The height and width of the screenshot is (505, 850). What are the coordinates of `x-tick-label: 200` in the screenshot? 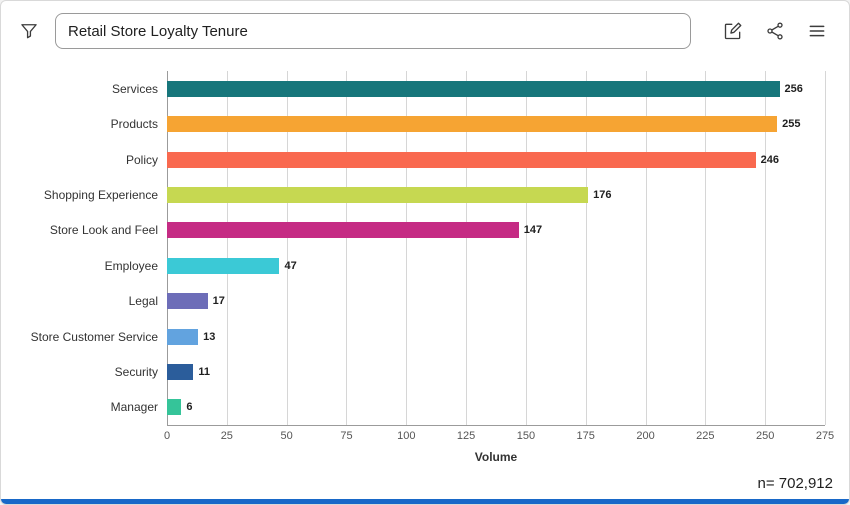 It's located at (645, 436).